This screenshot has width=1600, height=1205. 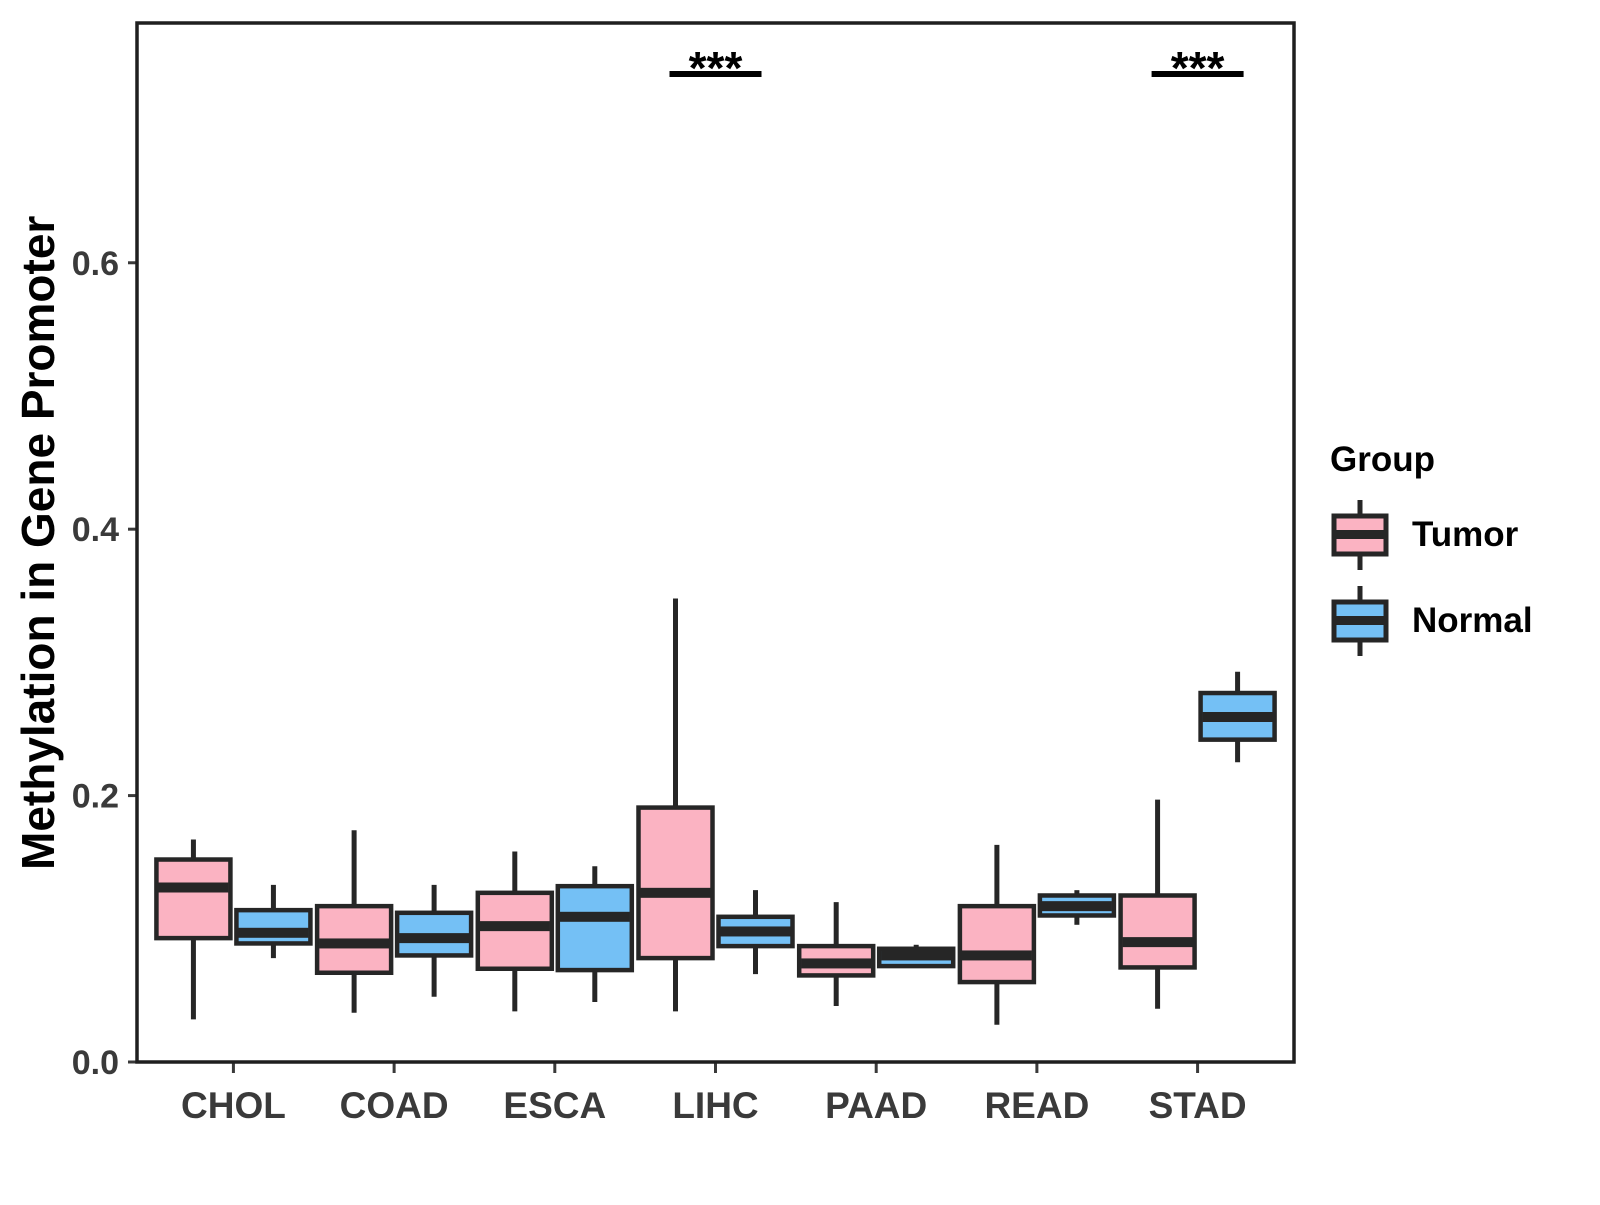 I want to click on x-tick-label-READ: READ, so click(x=1036, y=1105).